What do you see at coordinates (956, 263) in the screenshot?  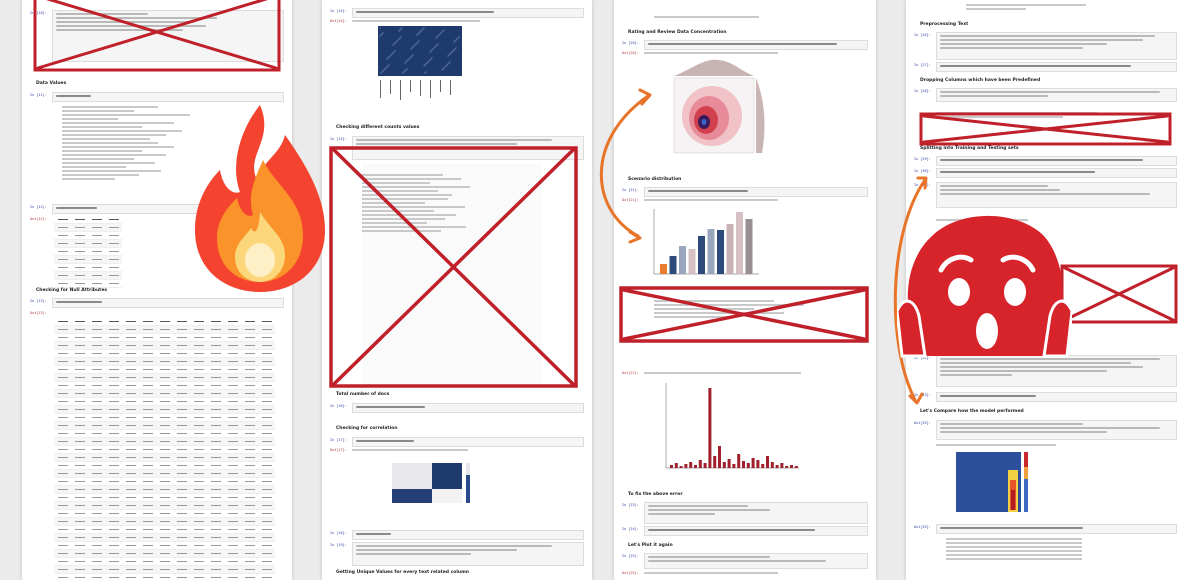 I see `left-eyebrow` at bounding box center [956, 263].